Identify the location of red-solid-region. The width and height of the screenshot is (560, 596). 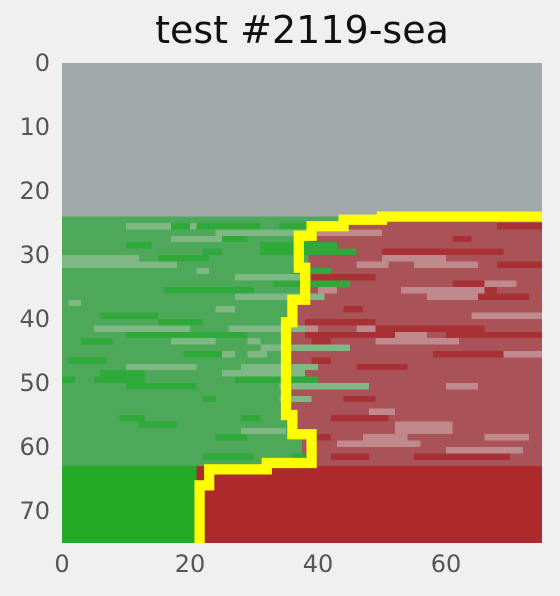
(369, 504).